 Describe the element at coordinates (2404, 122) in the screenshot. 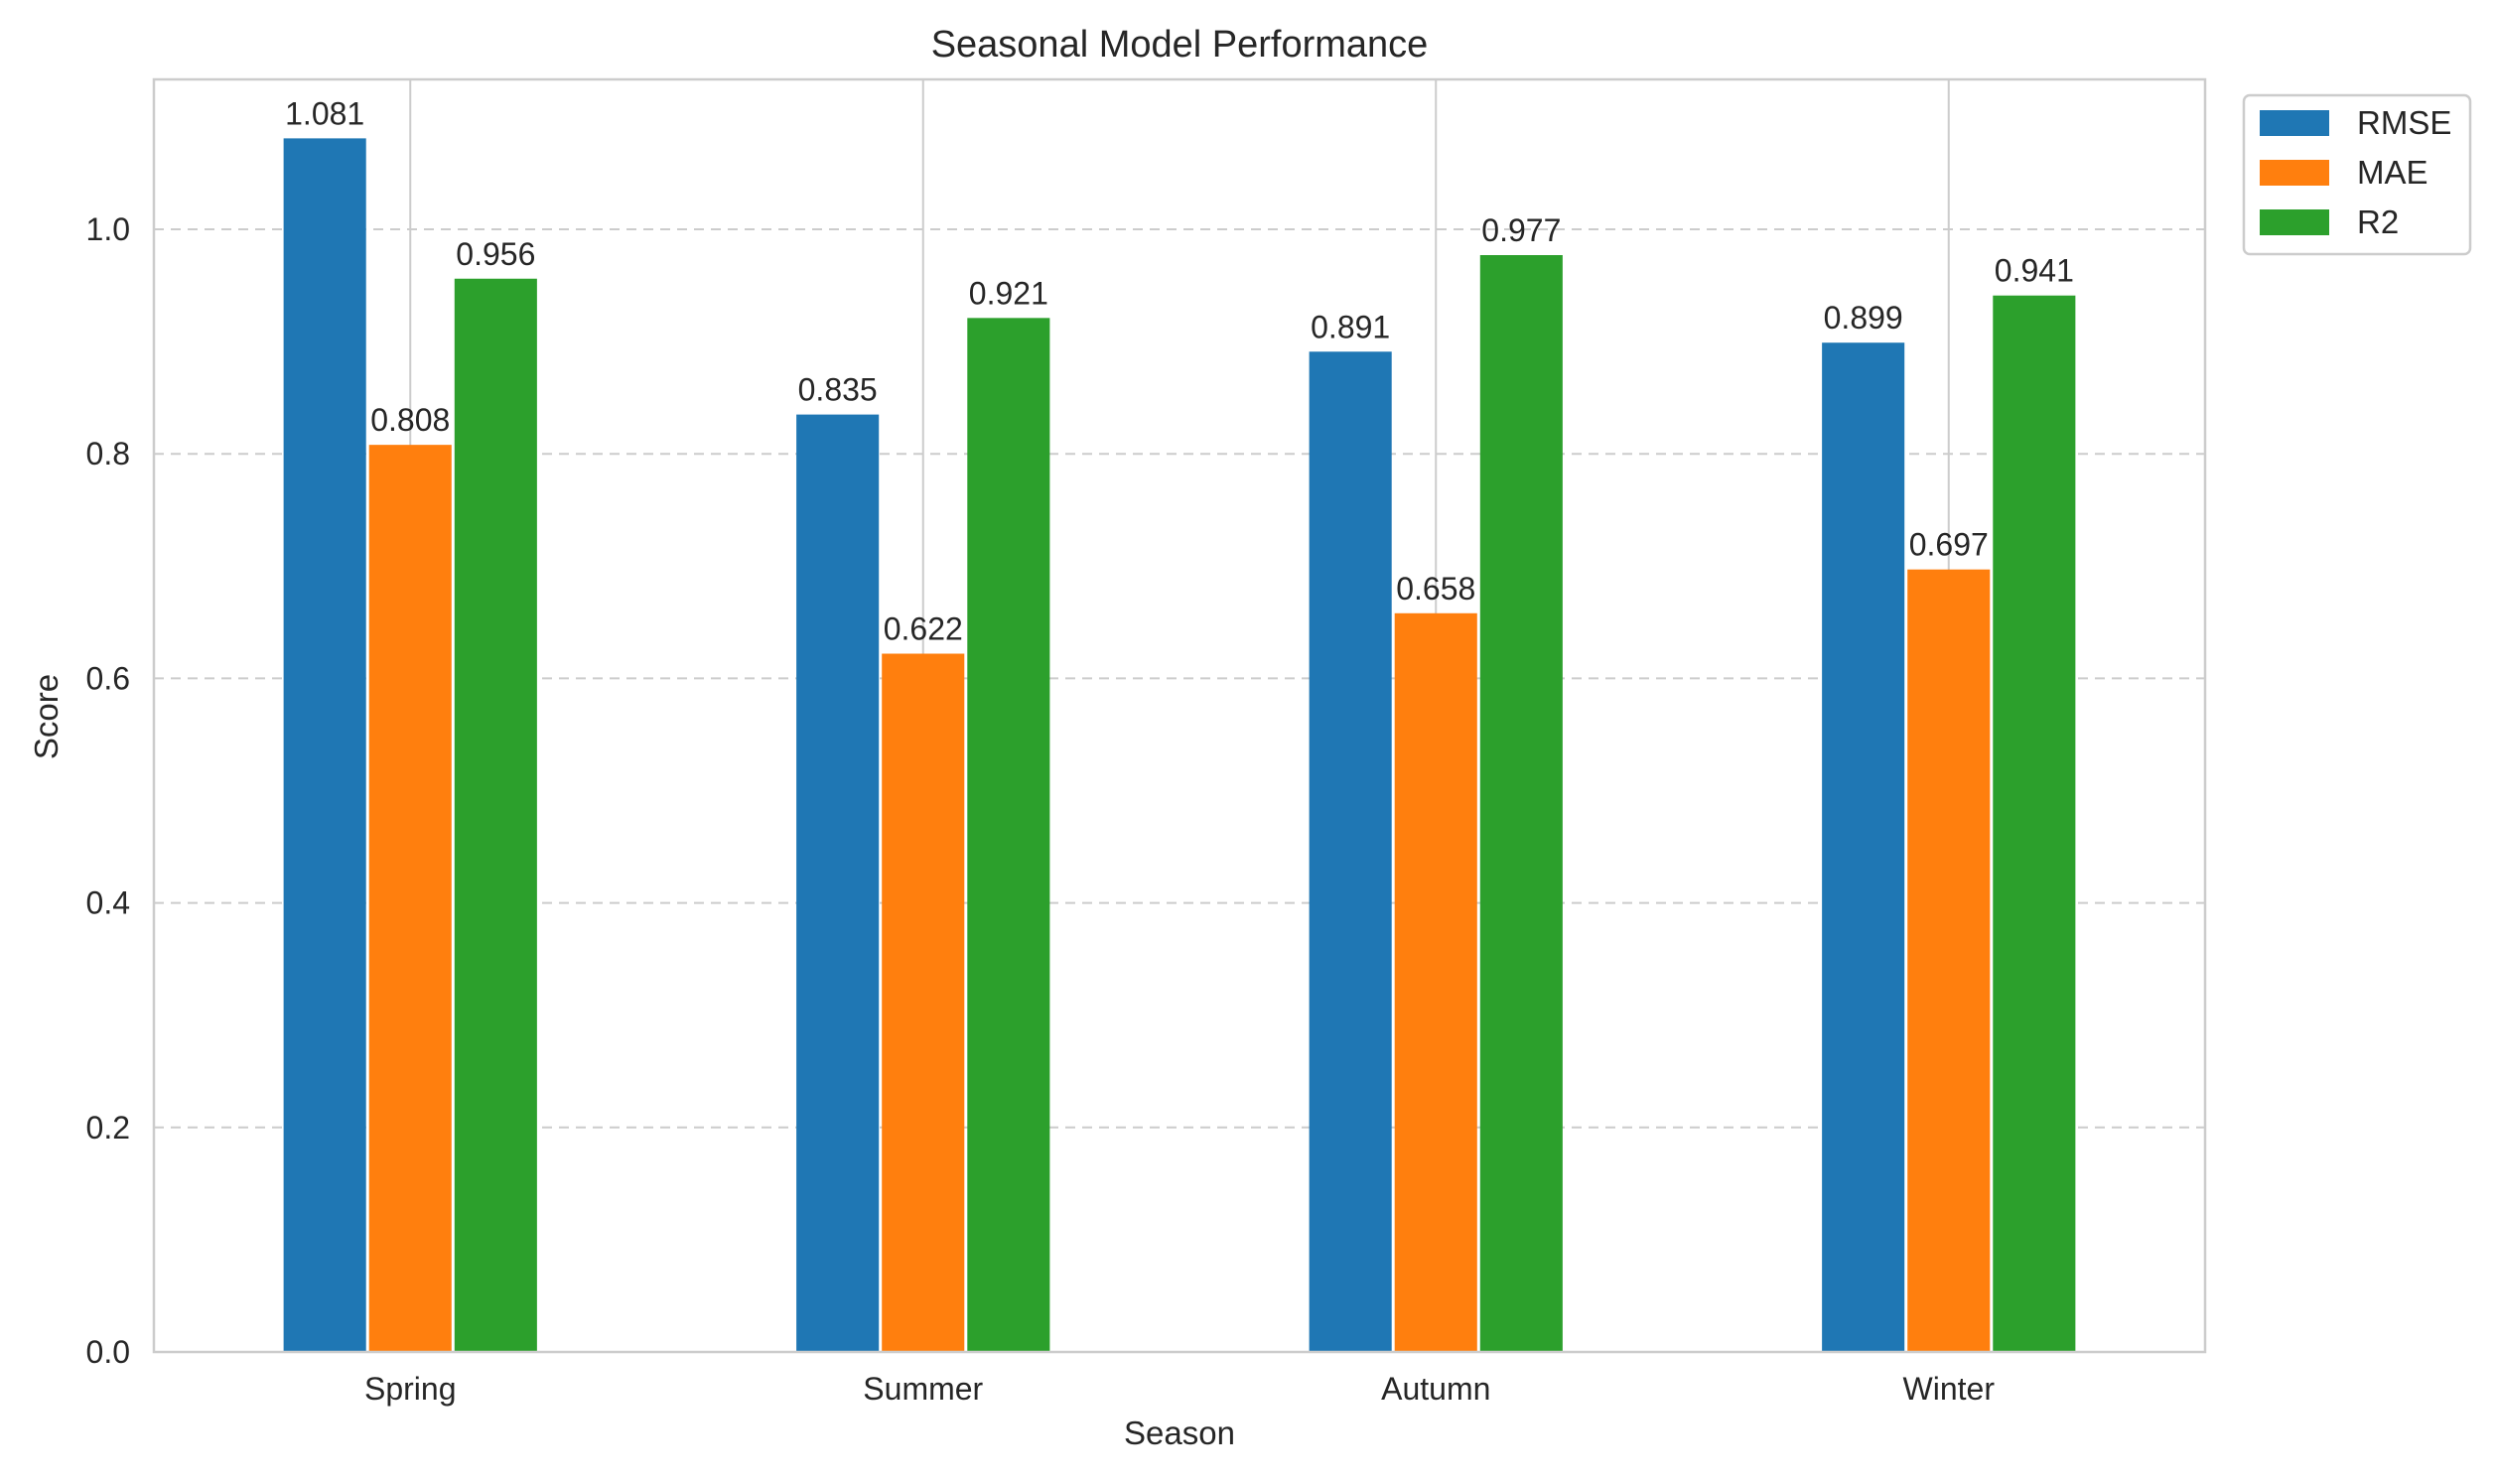

I see `legend-label-rmse: RMSE` at that location.